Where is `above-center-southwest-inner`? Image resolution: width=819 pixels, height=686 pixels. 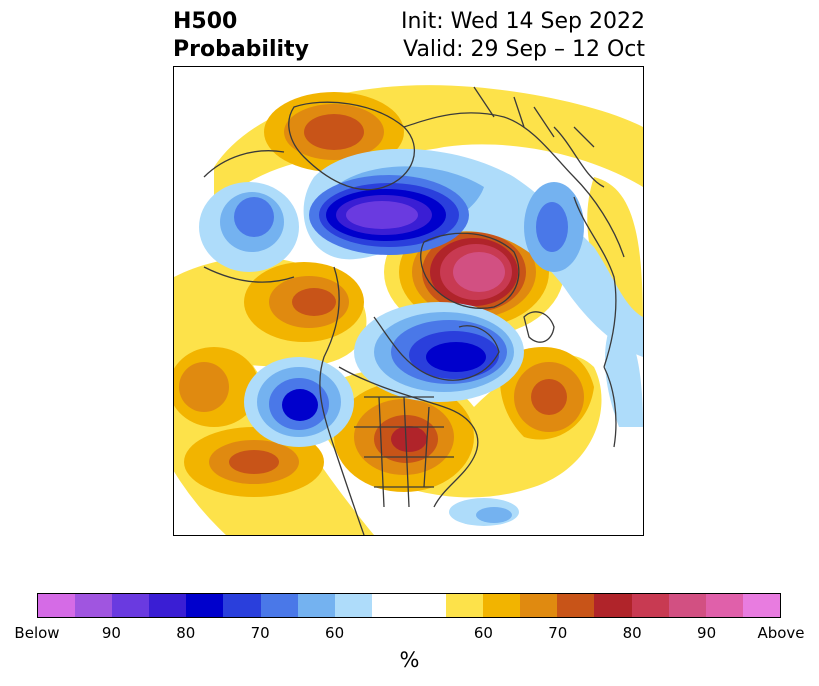 above-center-southwest-inner is located at coordinates (254, 462).